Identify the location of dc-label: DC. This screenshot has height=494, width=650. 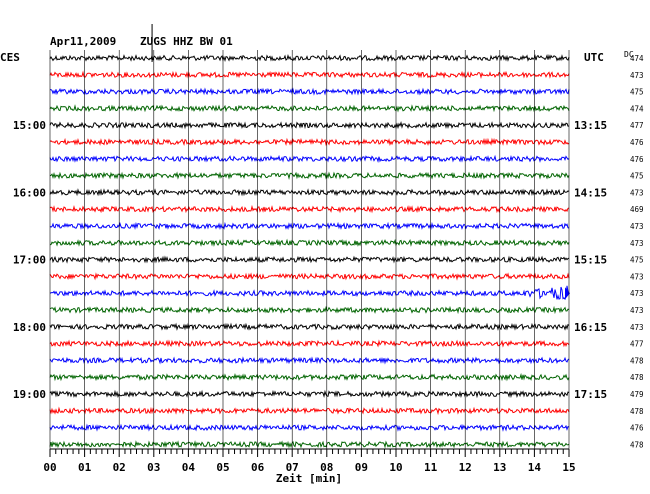
(629, 54).